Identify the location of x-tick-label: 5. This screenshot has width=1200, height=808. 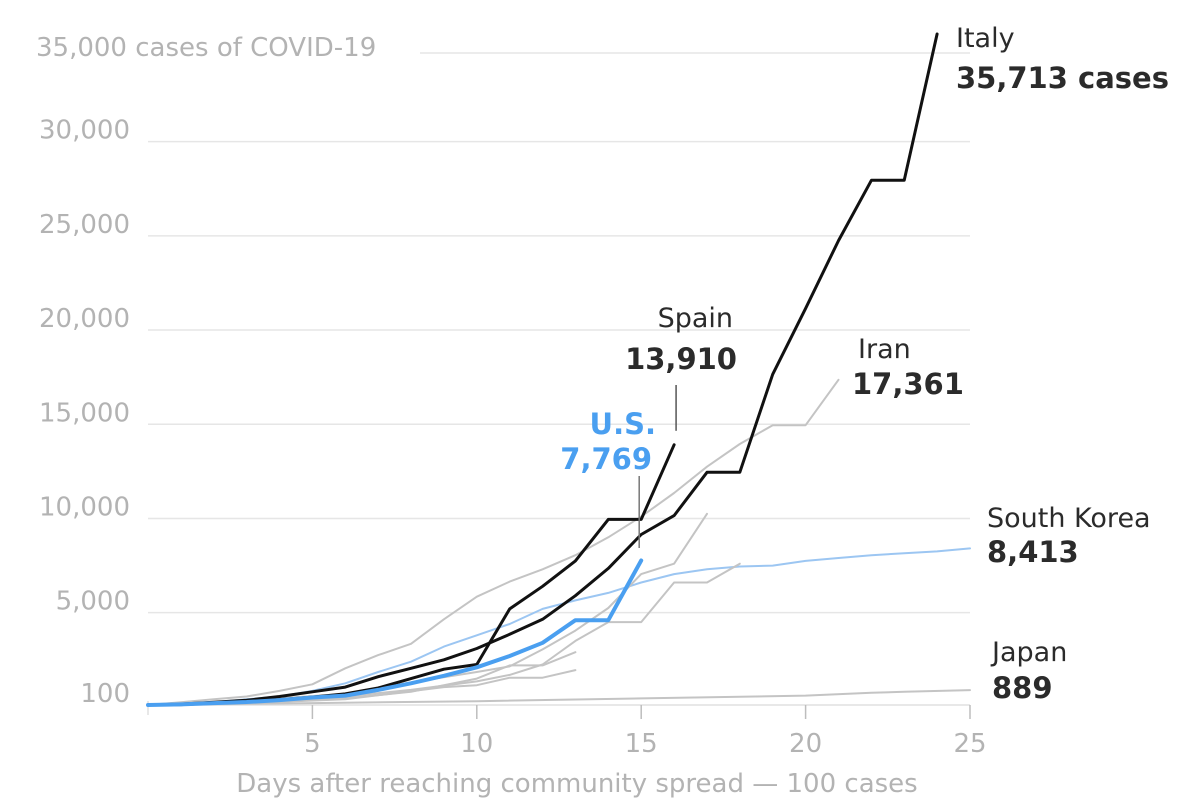
(312, 744).